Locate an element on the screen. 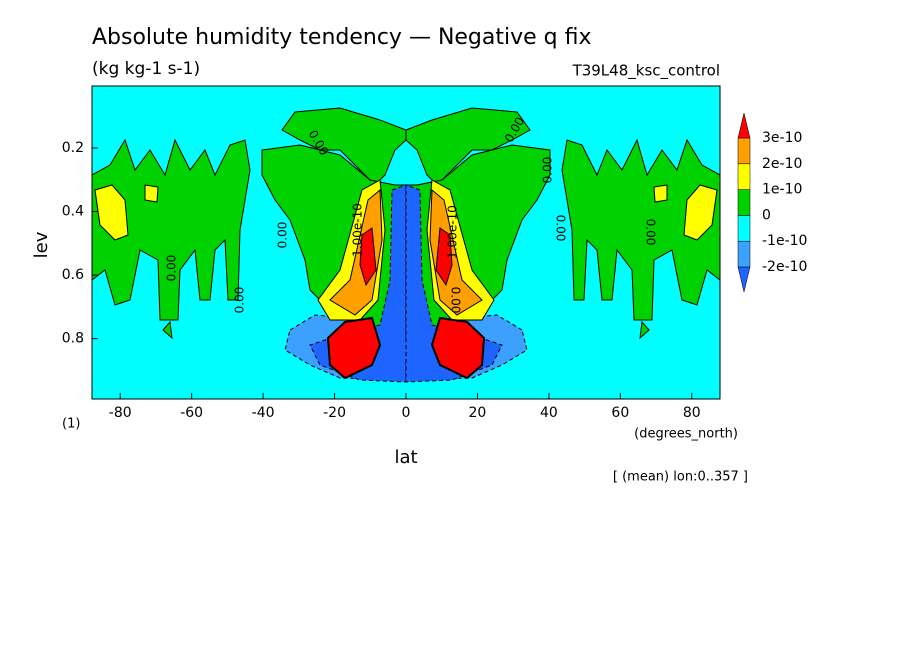 The width and height of the screenshot is (904, 654). x-tick-label: 0 is located at coordinates (406, 413).